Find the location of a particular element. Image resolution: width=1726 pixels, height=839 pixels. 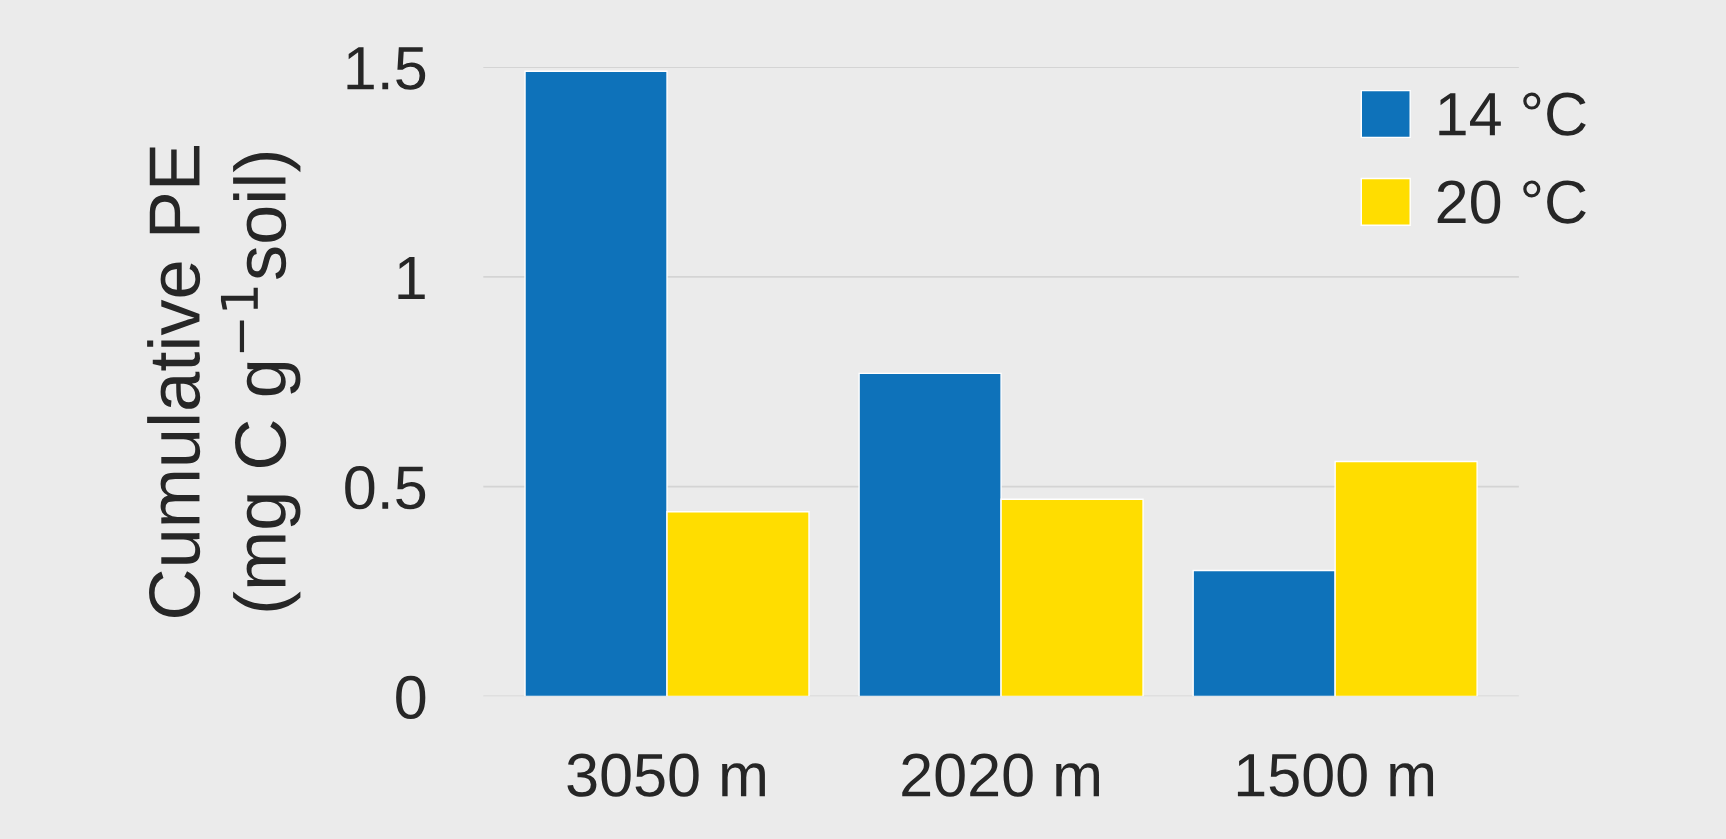

legend-label: 14 °C is located at coordinates (1512, 114).